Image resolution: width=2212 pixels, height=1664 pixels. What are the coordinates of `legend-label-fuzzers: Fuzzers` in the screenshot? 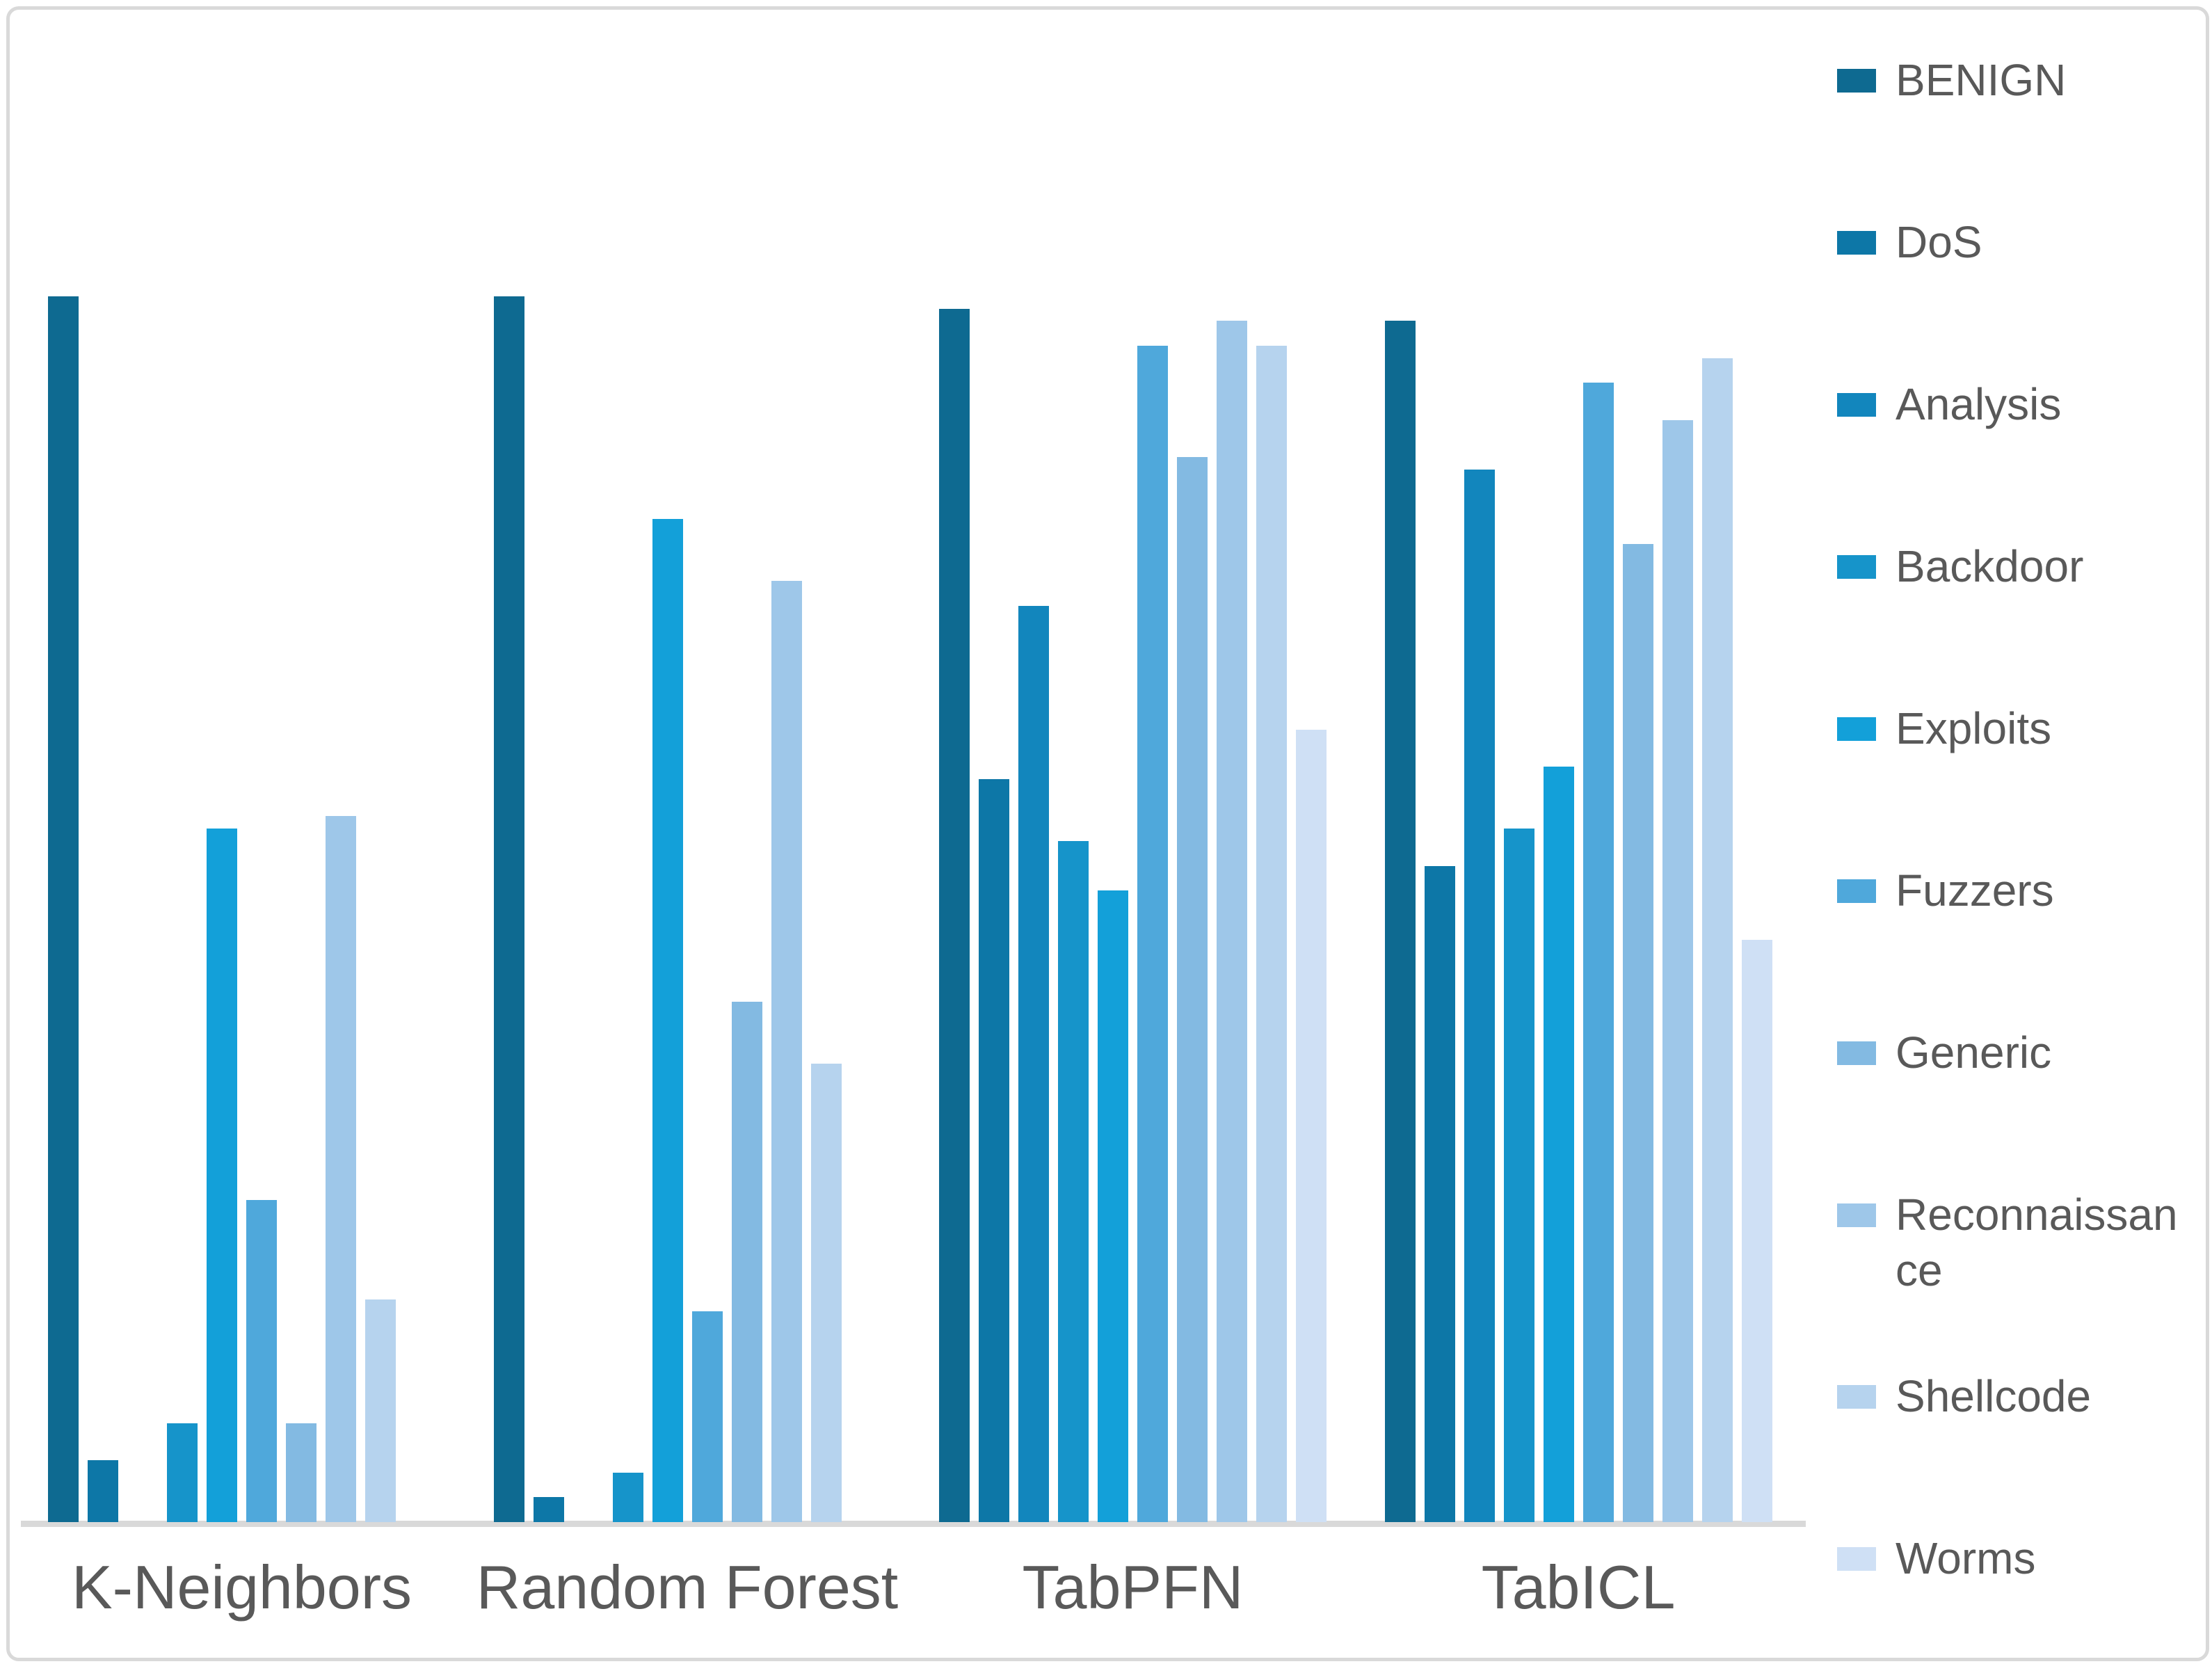 It's located at (1975, 890).